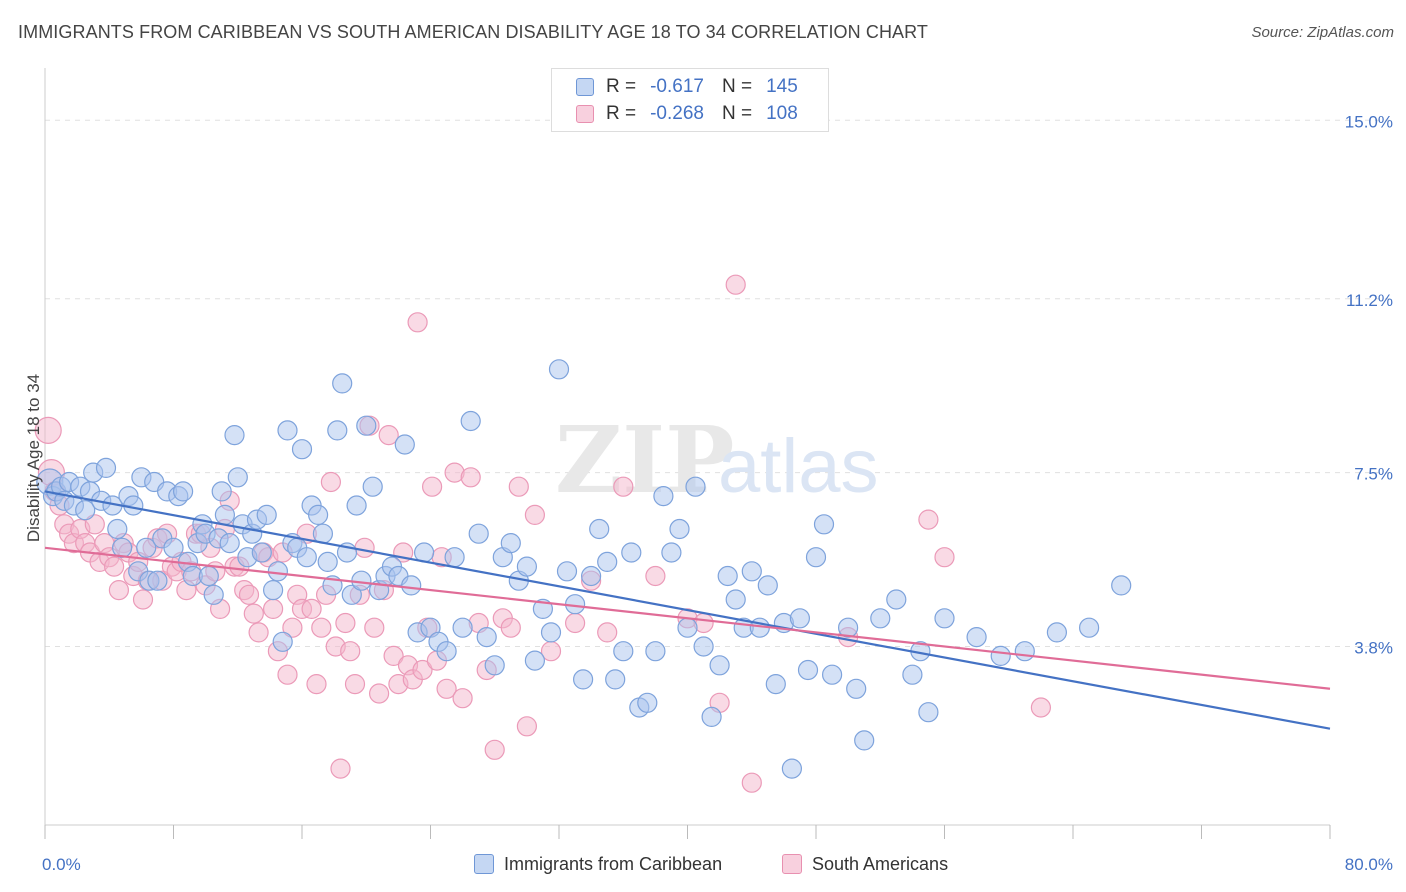  Describe the element at coordinates (1373, 474) in the screenshot. I see `y-tick-label: 7.5%` at that location.